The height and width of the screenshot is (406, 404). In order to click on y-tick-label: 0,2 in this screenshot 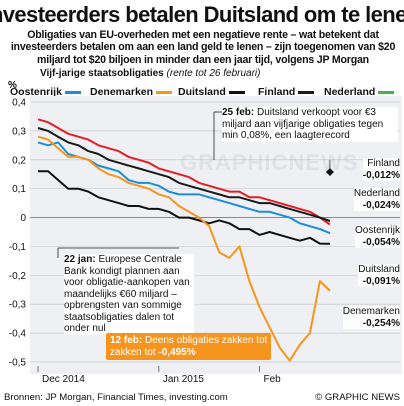, I will do `click(19, 160)`.